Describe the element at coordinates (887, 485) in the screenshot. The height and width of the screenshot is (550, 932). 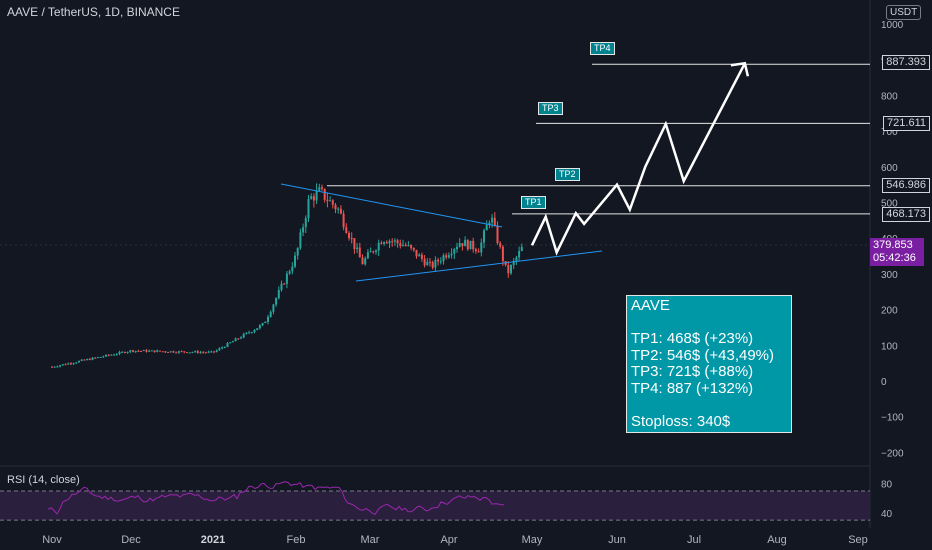
I see `rsi-tick-label: 80` at that location.